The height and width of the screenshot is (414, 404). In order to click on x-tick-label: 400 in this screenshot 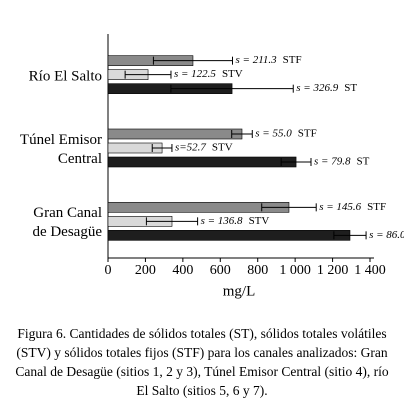, I will do `click(182, 270)`.